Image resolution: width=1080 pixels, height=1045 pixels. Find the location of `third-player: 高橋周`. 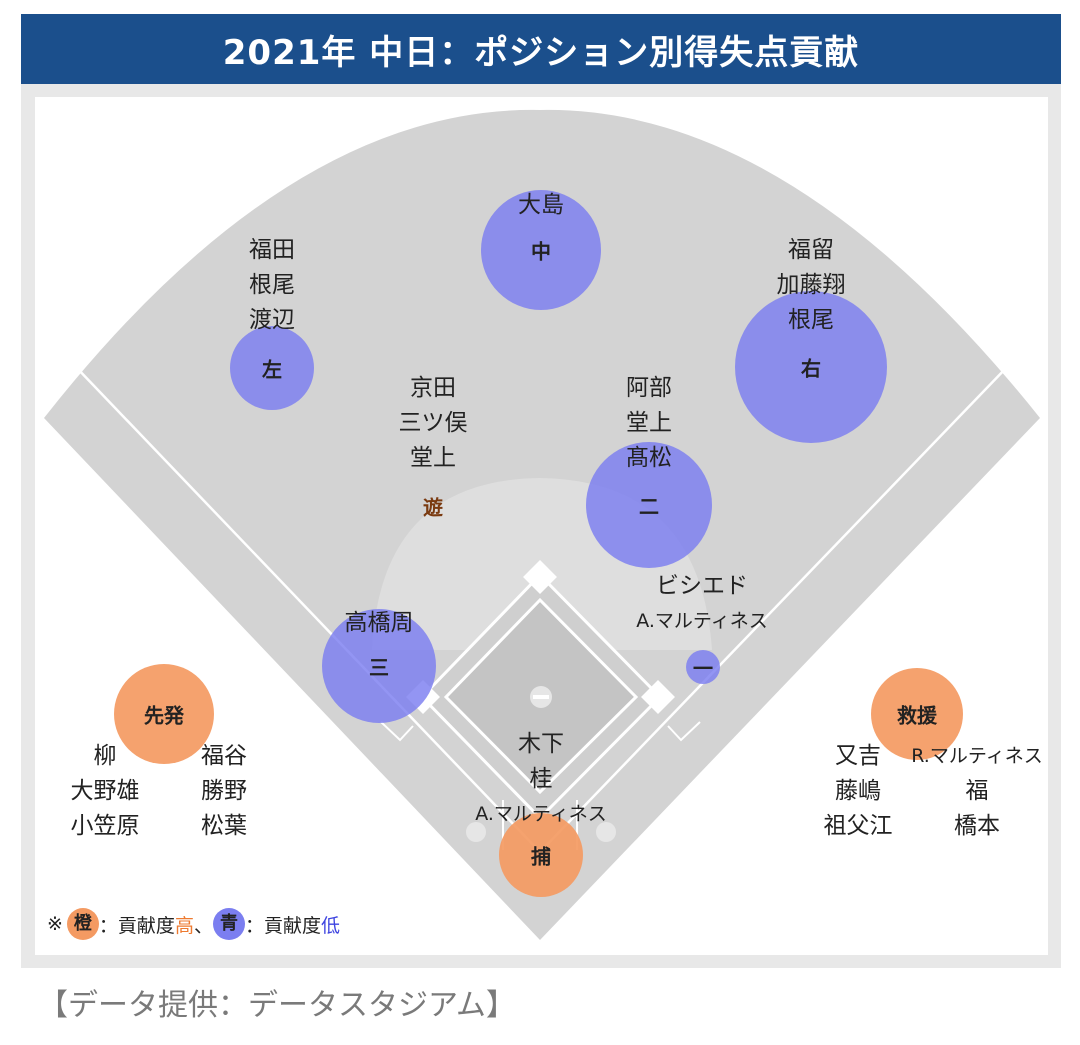

third-player: 高橋周 is located at coordinates (379, 623).